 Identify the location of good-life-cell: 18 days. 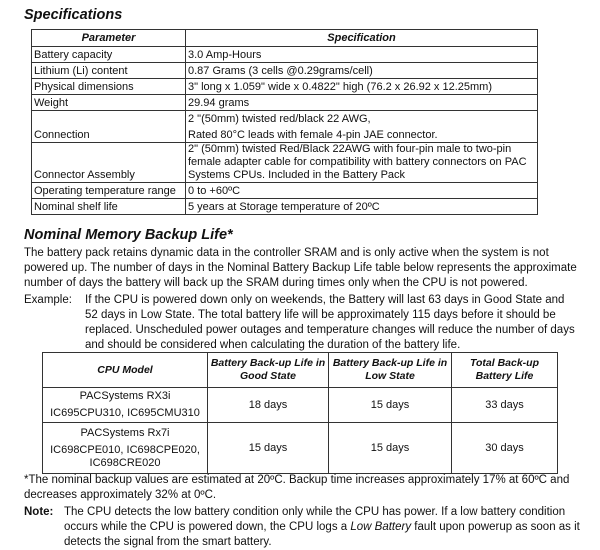
(268, 405).